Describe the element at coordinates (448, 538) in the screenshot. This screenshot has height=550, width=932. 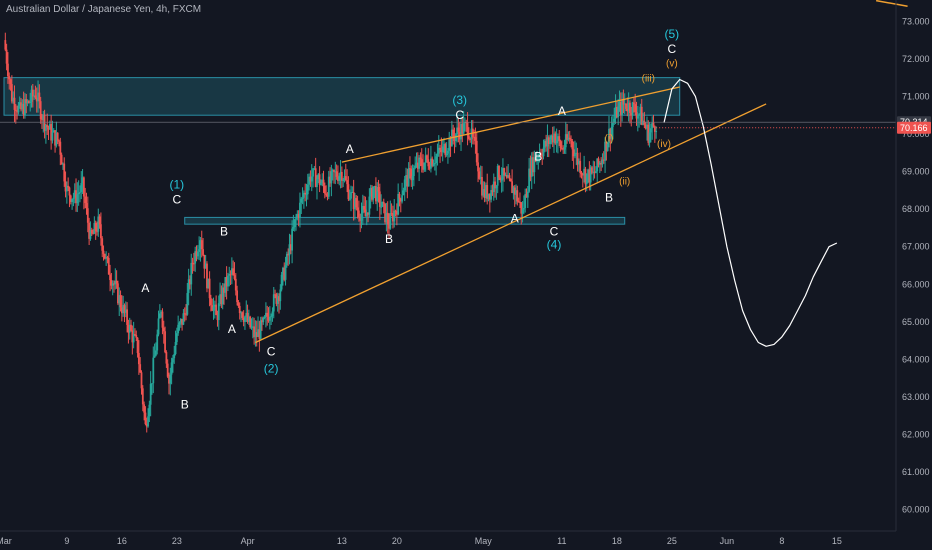
I see `x-axis: Mar 9 16 23 Apr 13 20 May 11 18 25 Jun 8 15` at that location.